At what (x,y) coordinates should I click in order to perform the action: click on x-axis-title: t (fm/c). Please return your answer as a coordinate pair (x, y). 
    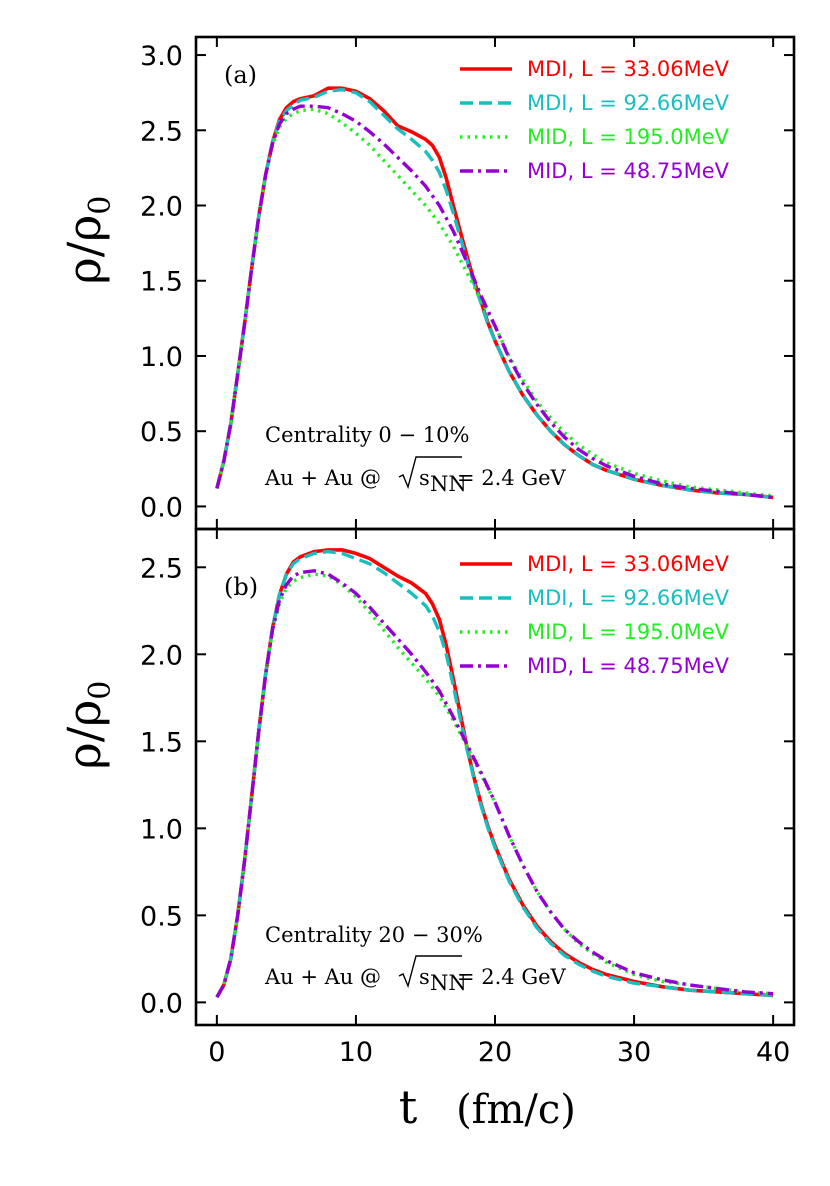
    Looking at the image, I should click on (487, 1107).